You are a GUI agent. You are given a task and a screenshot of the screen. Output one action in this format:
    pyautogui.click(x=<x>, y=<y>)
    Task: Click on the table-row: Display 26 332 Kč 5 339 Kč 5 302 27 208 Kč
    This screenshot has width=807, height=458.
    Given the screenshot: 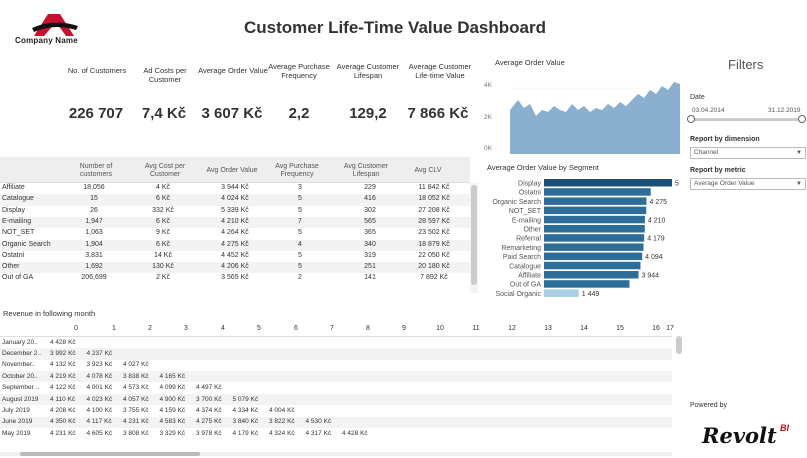 What is the action you would take?
    pyautogui.click(x=235, y=211)
    